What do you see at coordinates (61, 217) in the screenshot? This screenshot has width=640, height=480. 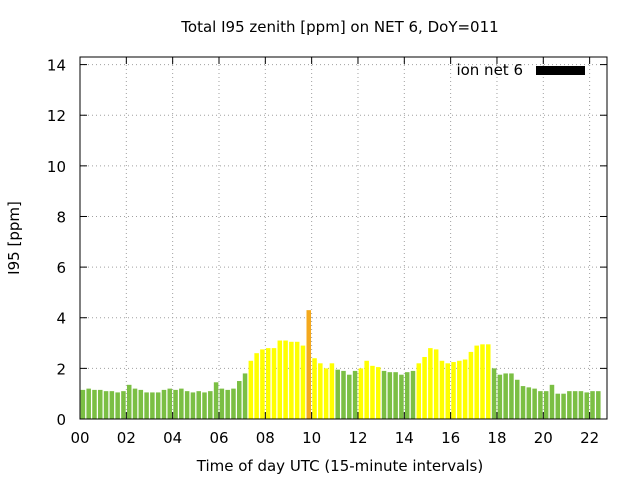 I see `y-tick-label: 8` at bounding box center [61, 217].